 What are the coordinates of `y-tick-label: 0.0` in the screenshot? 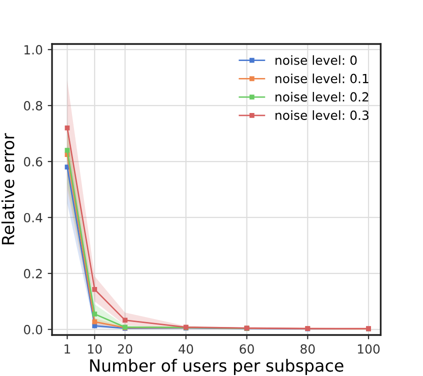 It's located at (33, 329).